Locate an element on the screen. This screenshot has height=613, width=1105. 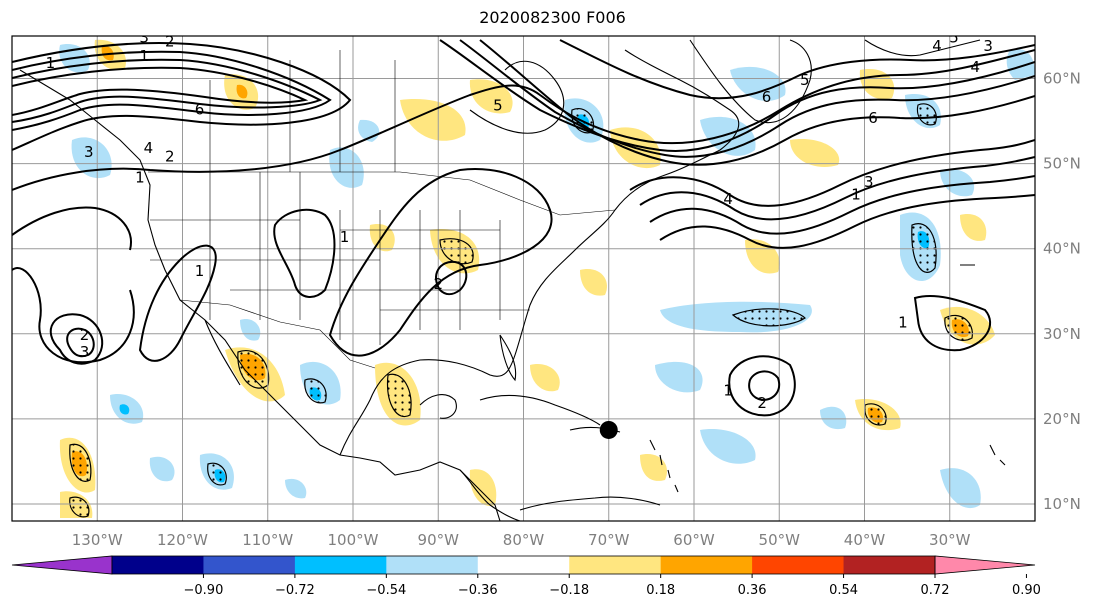
coast-greenland is located at coordinates (750, 81).